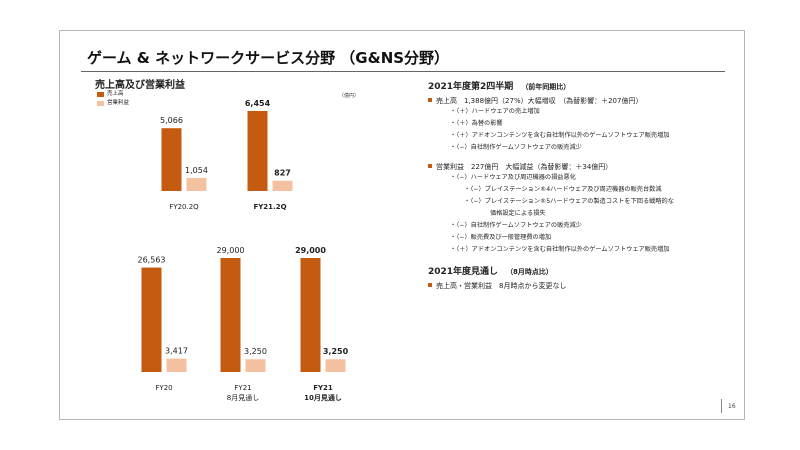  I want to click on legend-swatch-sales, so click(100, 94).